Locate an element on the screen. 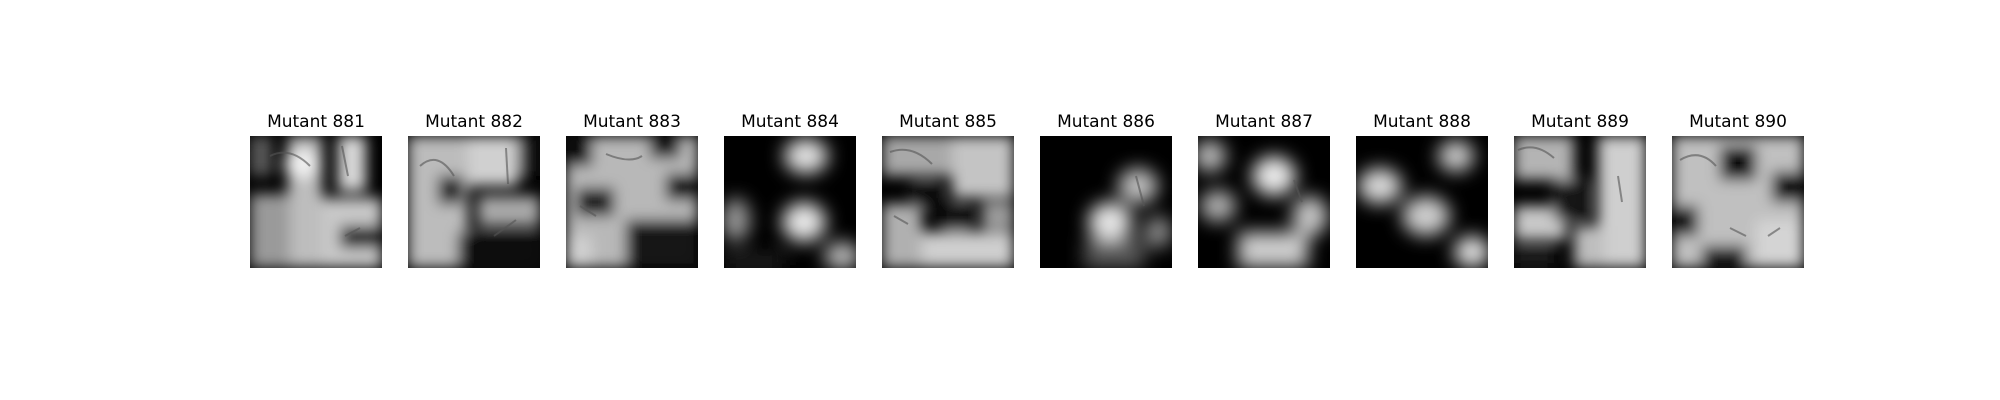 This screenshot has width=2000, height=400. panel-title: Mutant 890 is located at coordinates (1738, 122).